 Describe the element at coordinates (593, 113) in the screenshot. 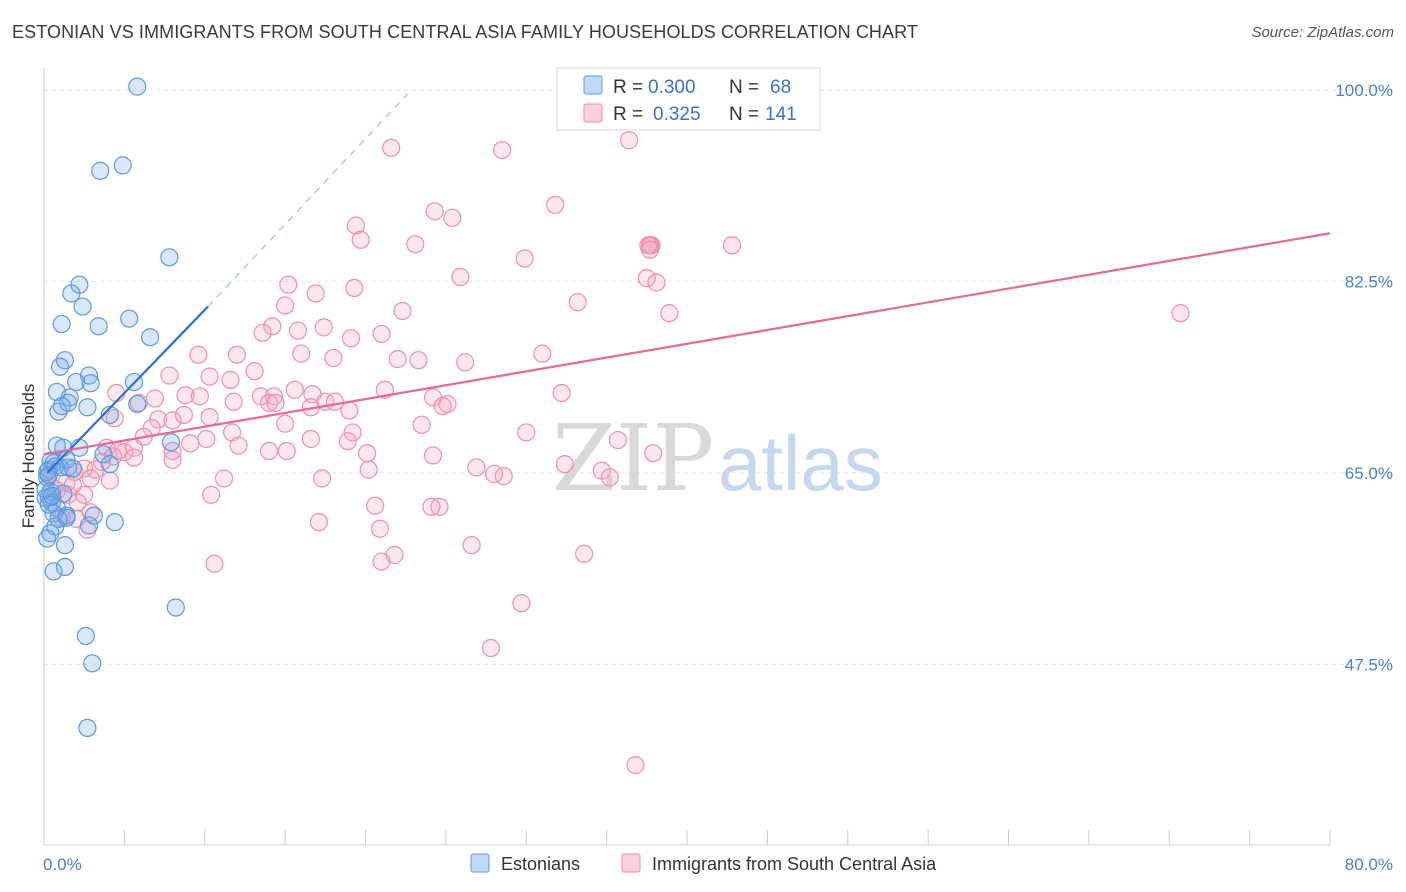

I see `legend-swatch-immigrants` at that location.